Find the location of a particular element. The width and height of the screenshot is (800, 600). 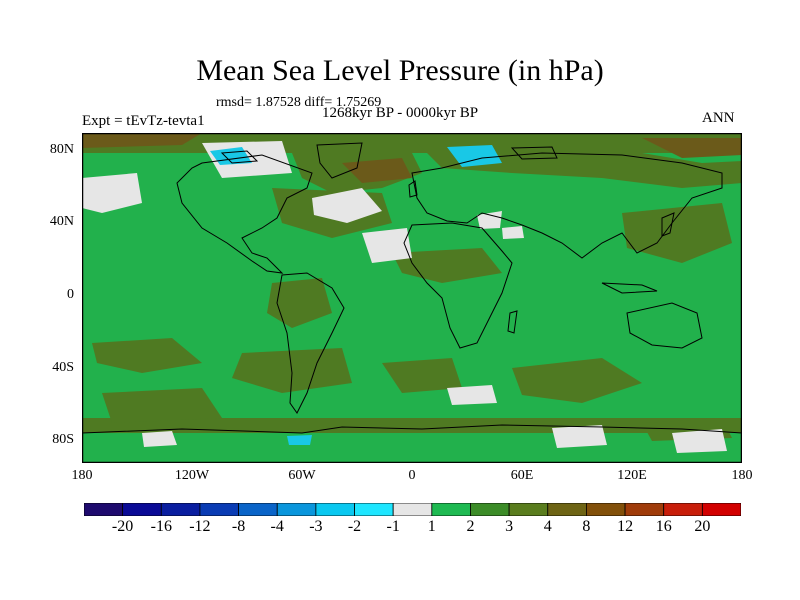

lat-label-80s: 80S is located at coordinates (63, 439).